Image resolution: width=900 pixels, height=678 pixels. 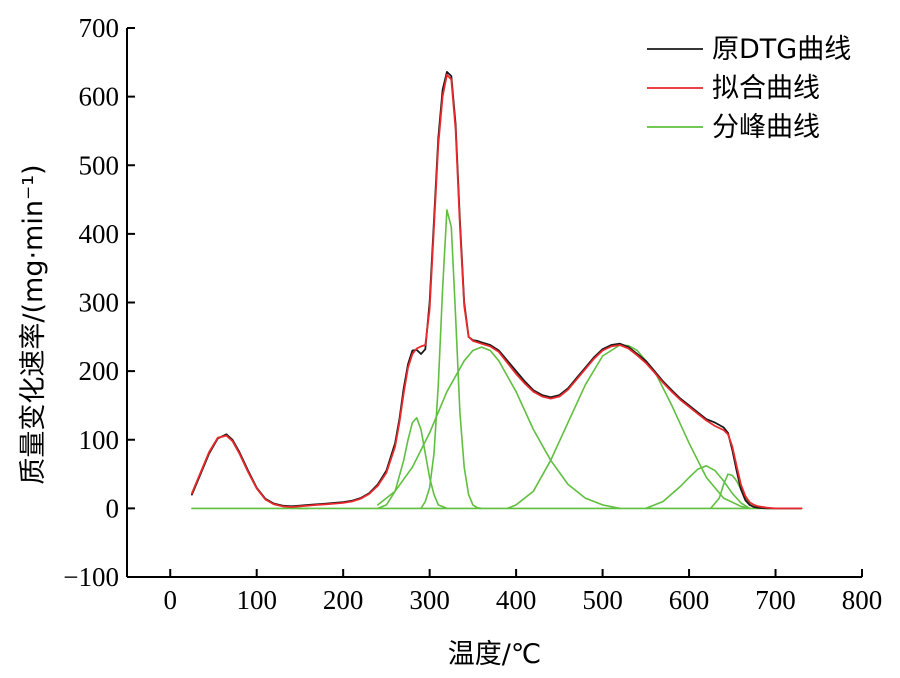 I want to click on x-axis-title: 温度/℃, so click(x=494, y=654).